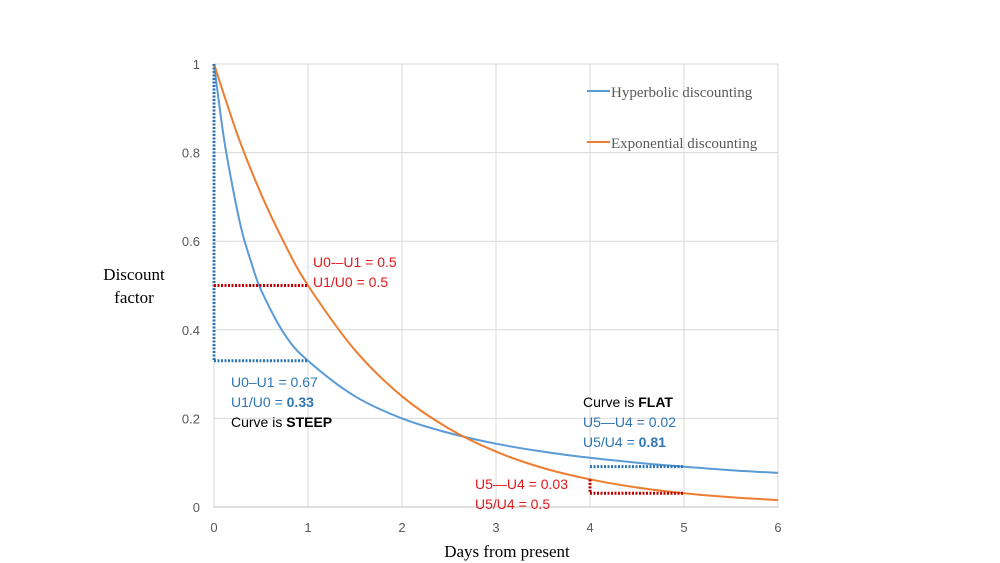 This screenshot has width=1000, height=563. Describe the element at coordinates (300, 402) in the screenshot. I see `annotation-hyp-near-ratio-value: 0.33` at that location.